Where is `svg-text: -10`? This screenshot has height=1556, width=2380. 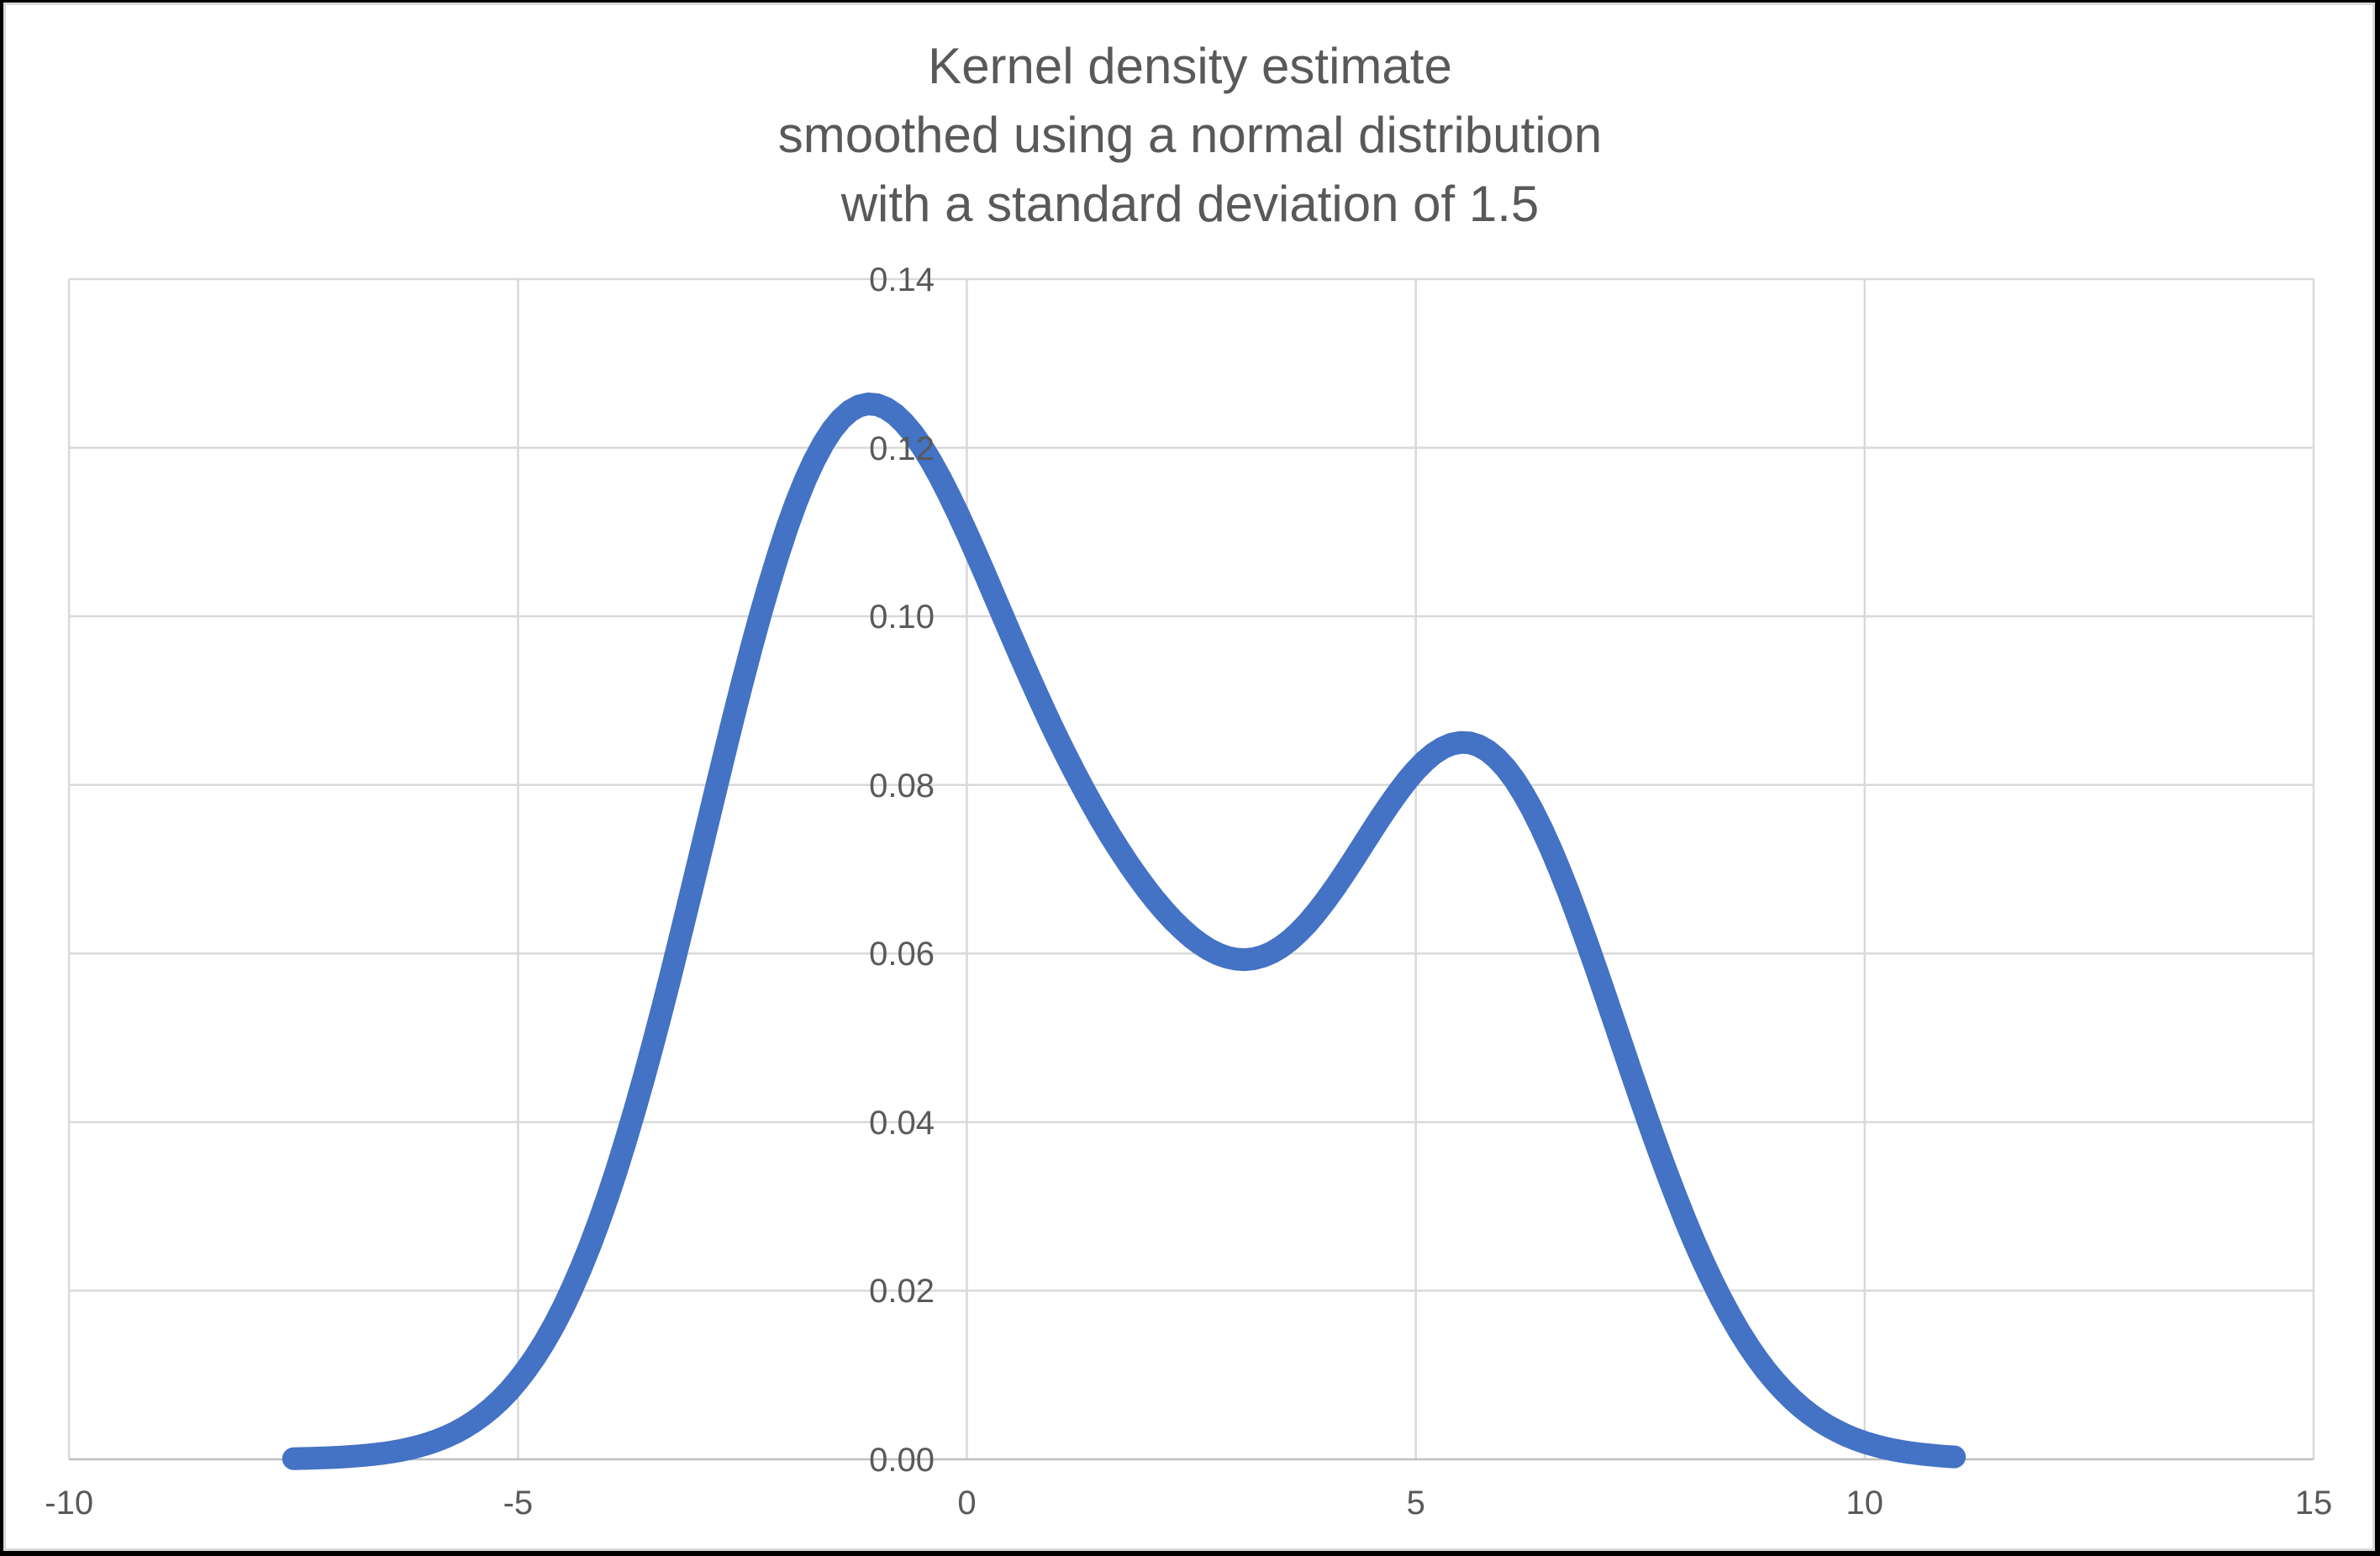 svg-text: -10 is located at coordinates (69, 1503).